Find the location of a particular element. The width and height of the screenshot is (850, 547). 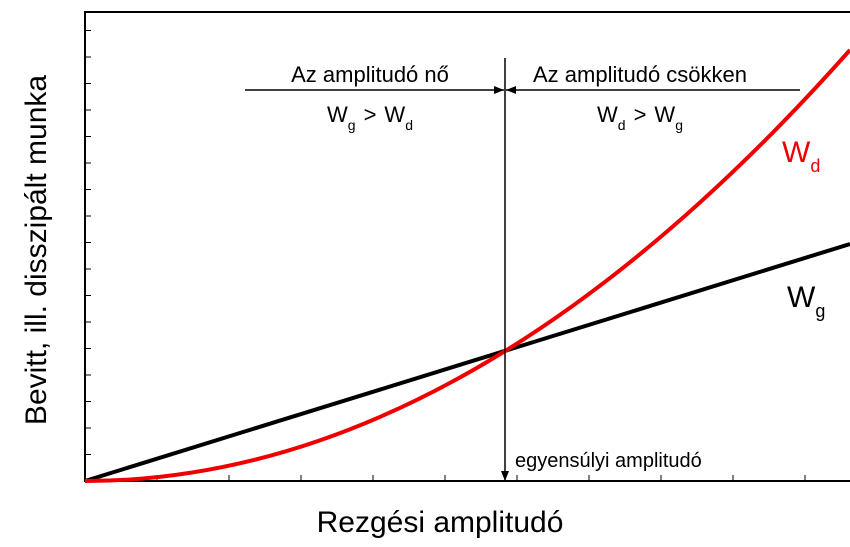

condition: Wg > Wd is located at coordinates (370, 117).